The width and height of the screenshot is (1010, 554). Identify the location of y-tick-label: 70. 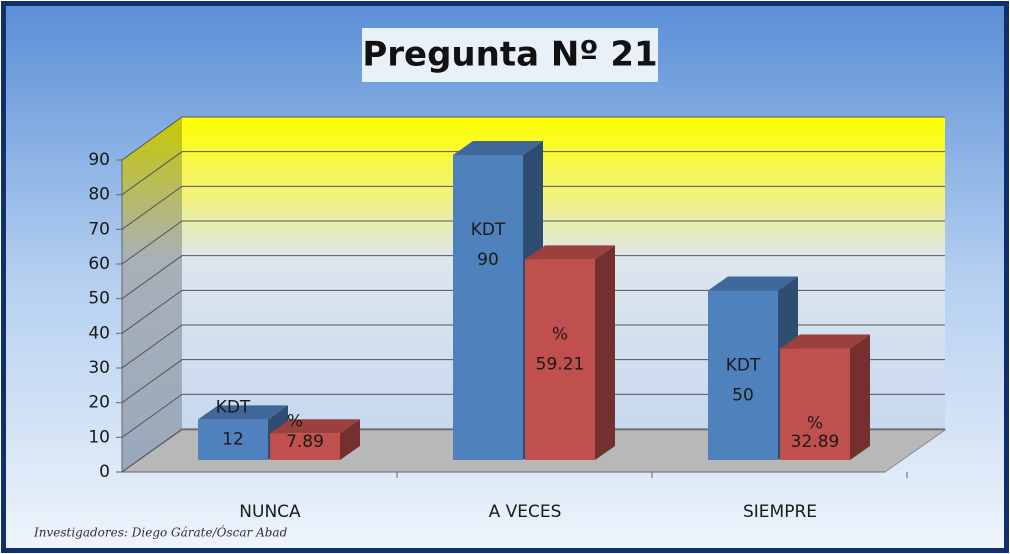
(99, 229).